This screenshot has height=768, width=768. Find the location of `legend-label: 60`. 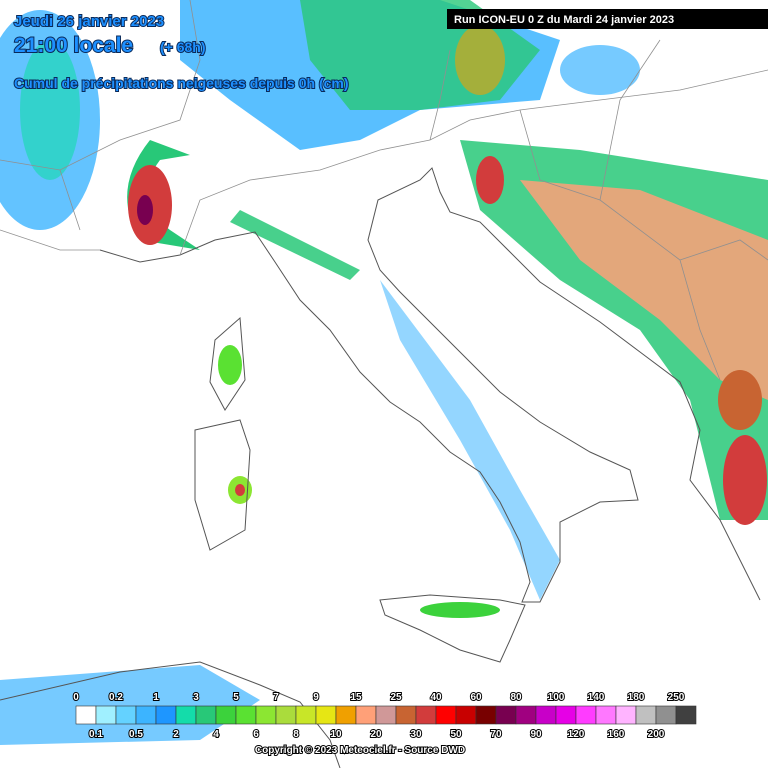

legend-label: 60 is located at coordinates (476, 697).